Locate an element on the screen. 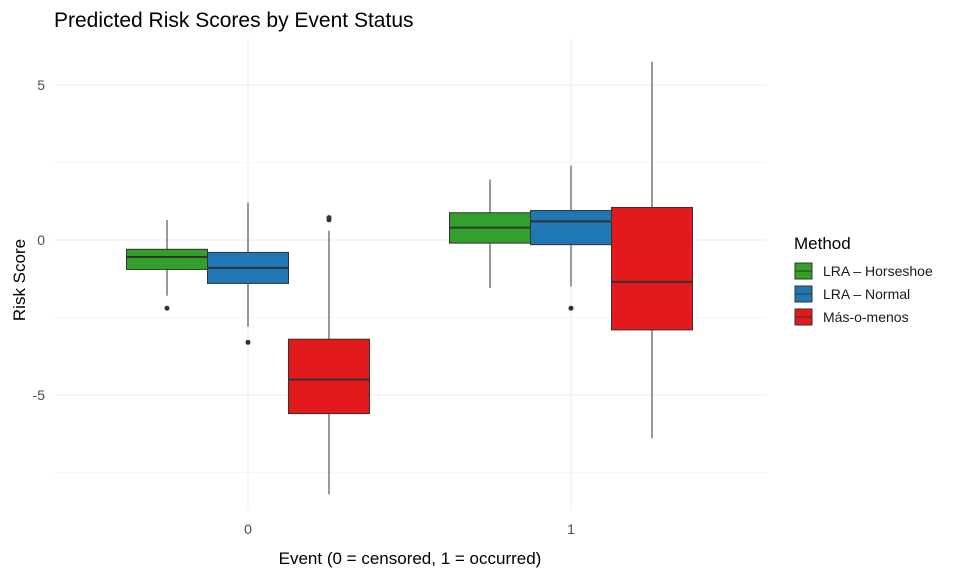 This screenshot has width=960, height=576. legend-label: LRA – Normal is located at coordinates (866, 294).